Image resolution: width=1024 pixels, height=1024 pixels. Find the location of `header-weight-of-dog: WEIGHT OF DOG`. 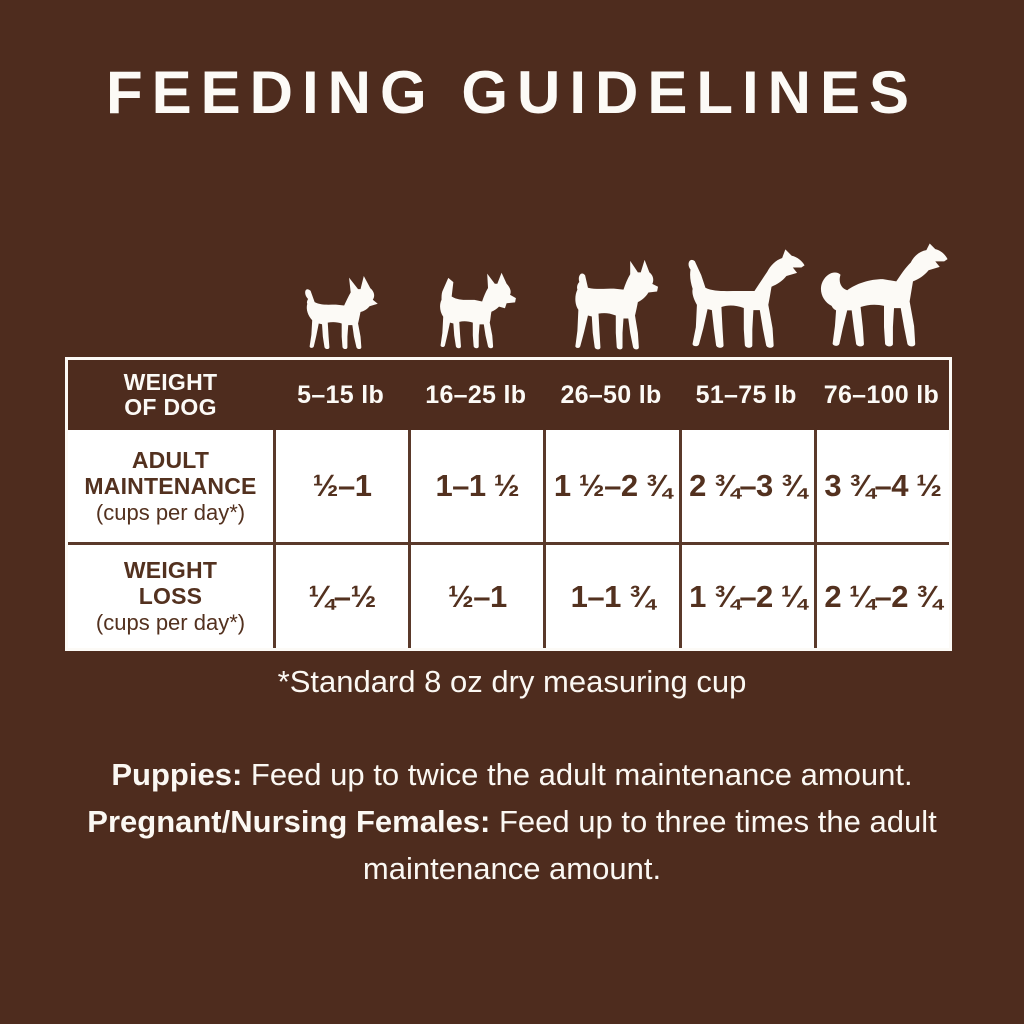

header-weight-of-dog: WEIGHT OF DOG is located at coordinates (170, 395).